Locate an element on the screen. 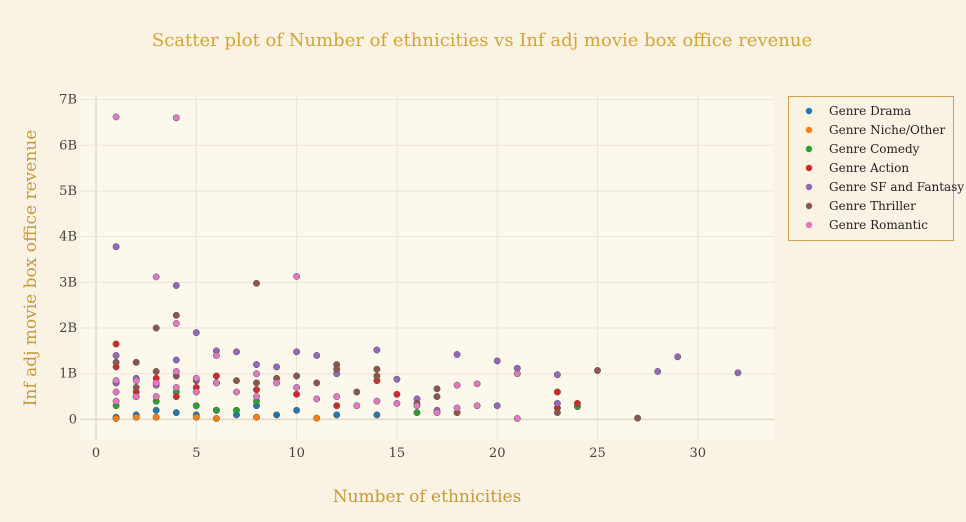  legend-item: Genre Romantic is located at coordinates (866, 225).